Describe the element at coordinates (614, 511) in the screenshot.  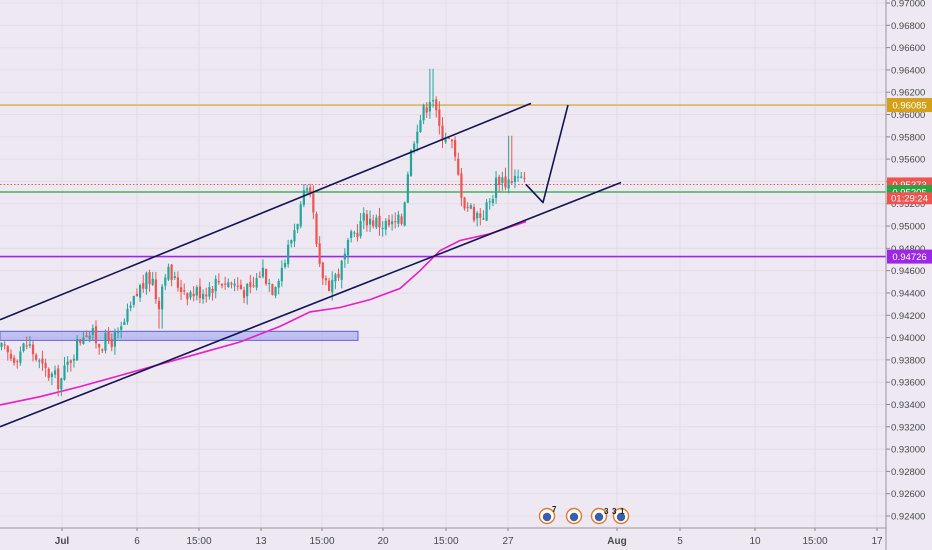
I see `event-count-label: 3` at that location.